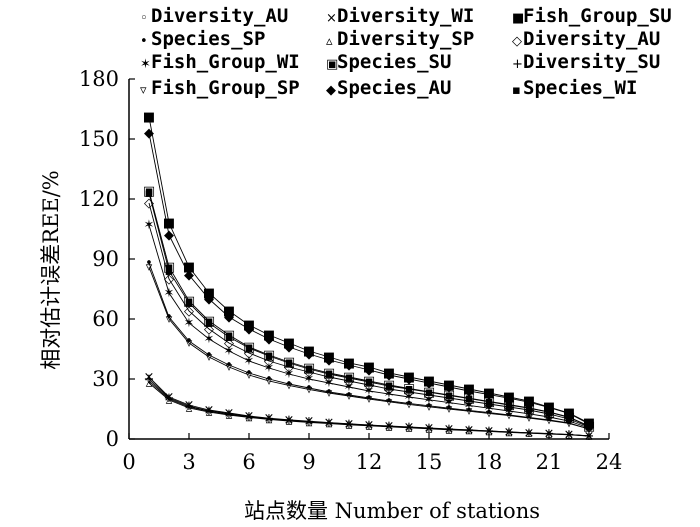 This screenshot has width=700, height=527. What do you see at coordinates (332, 64) in the screenshot?
I see `legend-marker: ▣` at bounding box center [332, 64].